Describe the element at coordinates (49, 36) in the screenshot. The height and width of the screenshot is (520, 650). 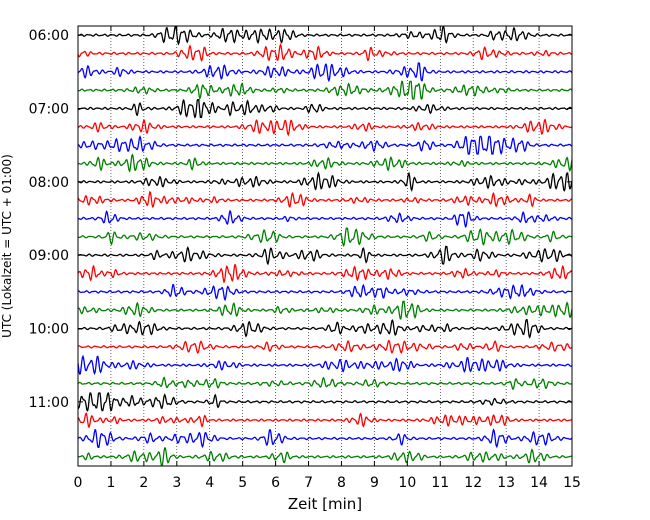
I see `y-tick-label: 06:00` at that location.